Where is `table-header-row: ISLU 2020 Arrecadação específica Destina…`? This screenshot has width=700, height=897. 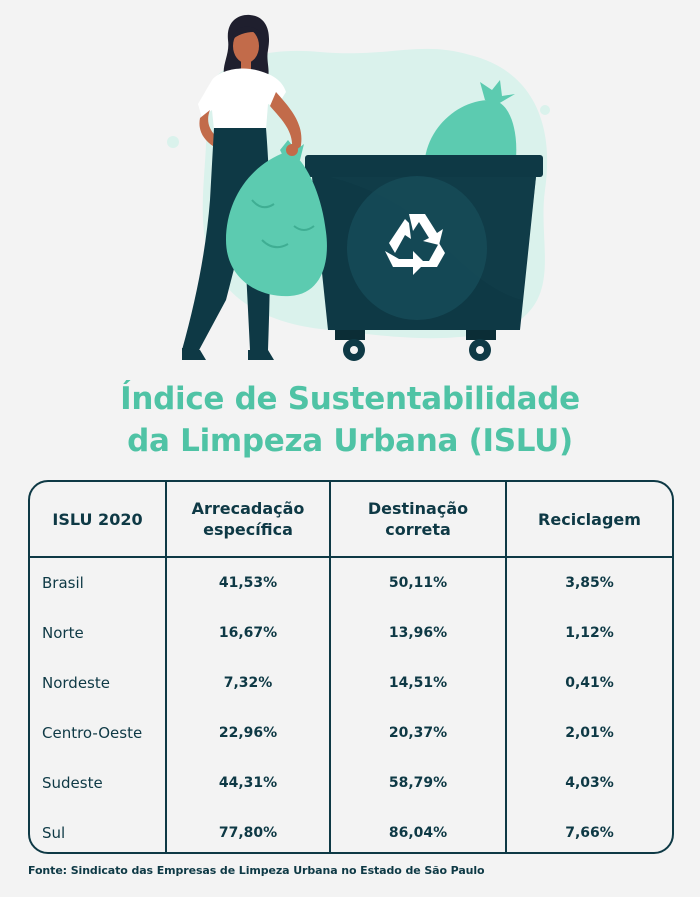
table-header-row: ISLU 2020 Arrecadação específica Destina… is located at coordinates (351, 520).